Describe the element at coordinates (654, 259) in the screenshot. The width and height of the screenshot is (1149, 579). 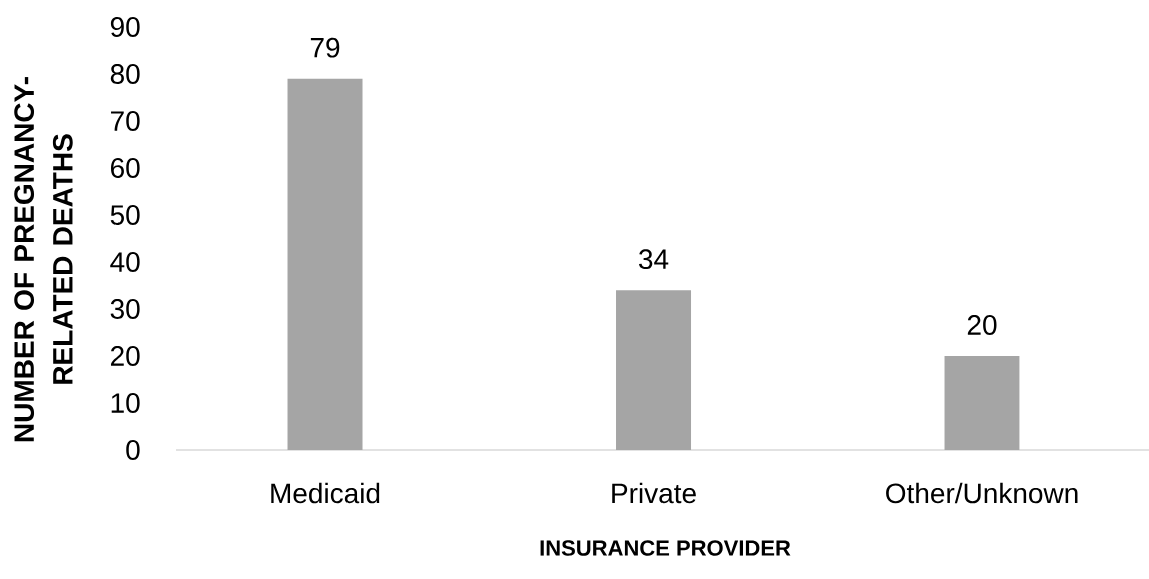
I see `data-label: 34` at that location.